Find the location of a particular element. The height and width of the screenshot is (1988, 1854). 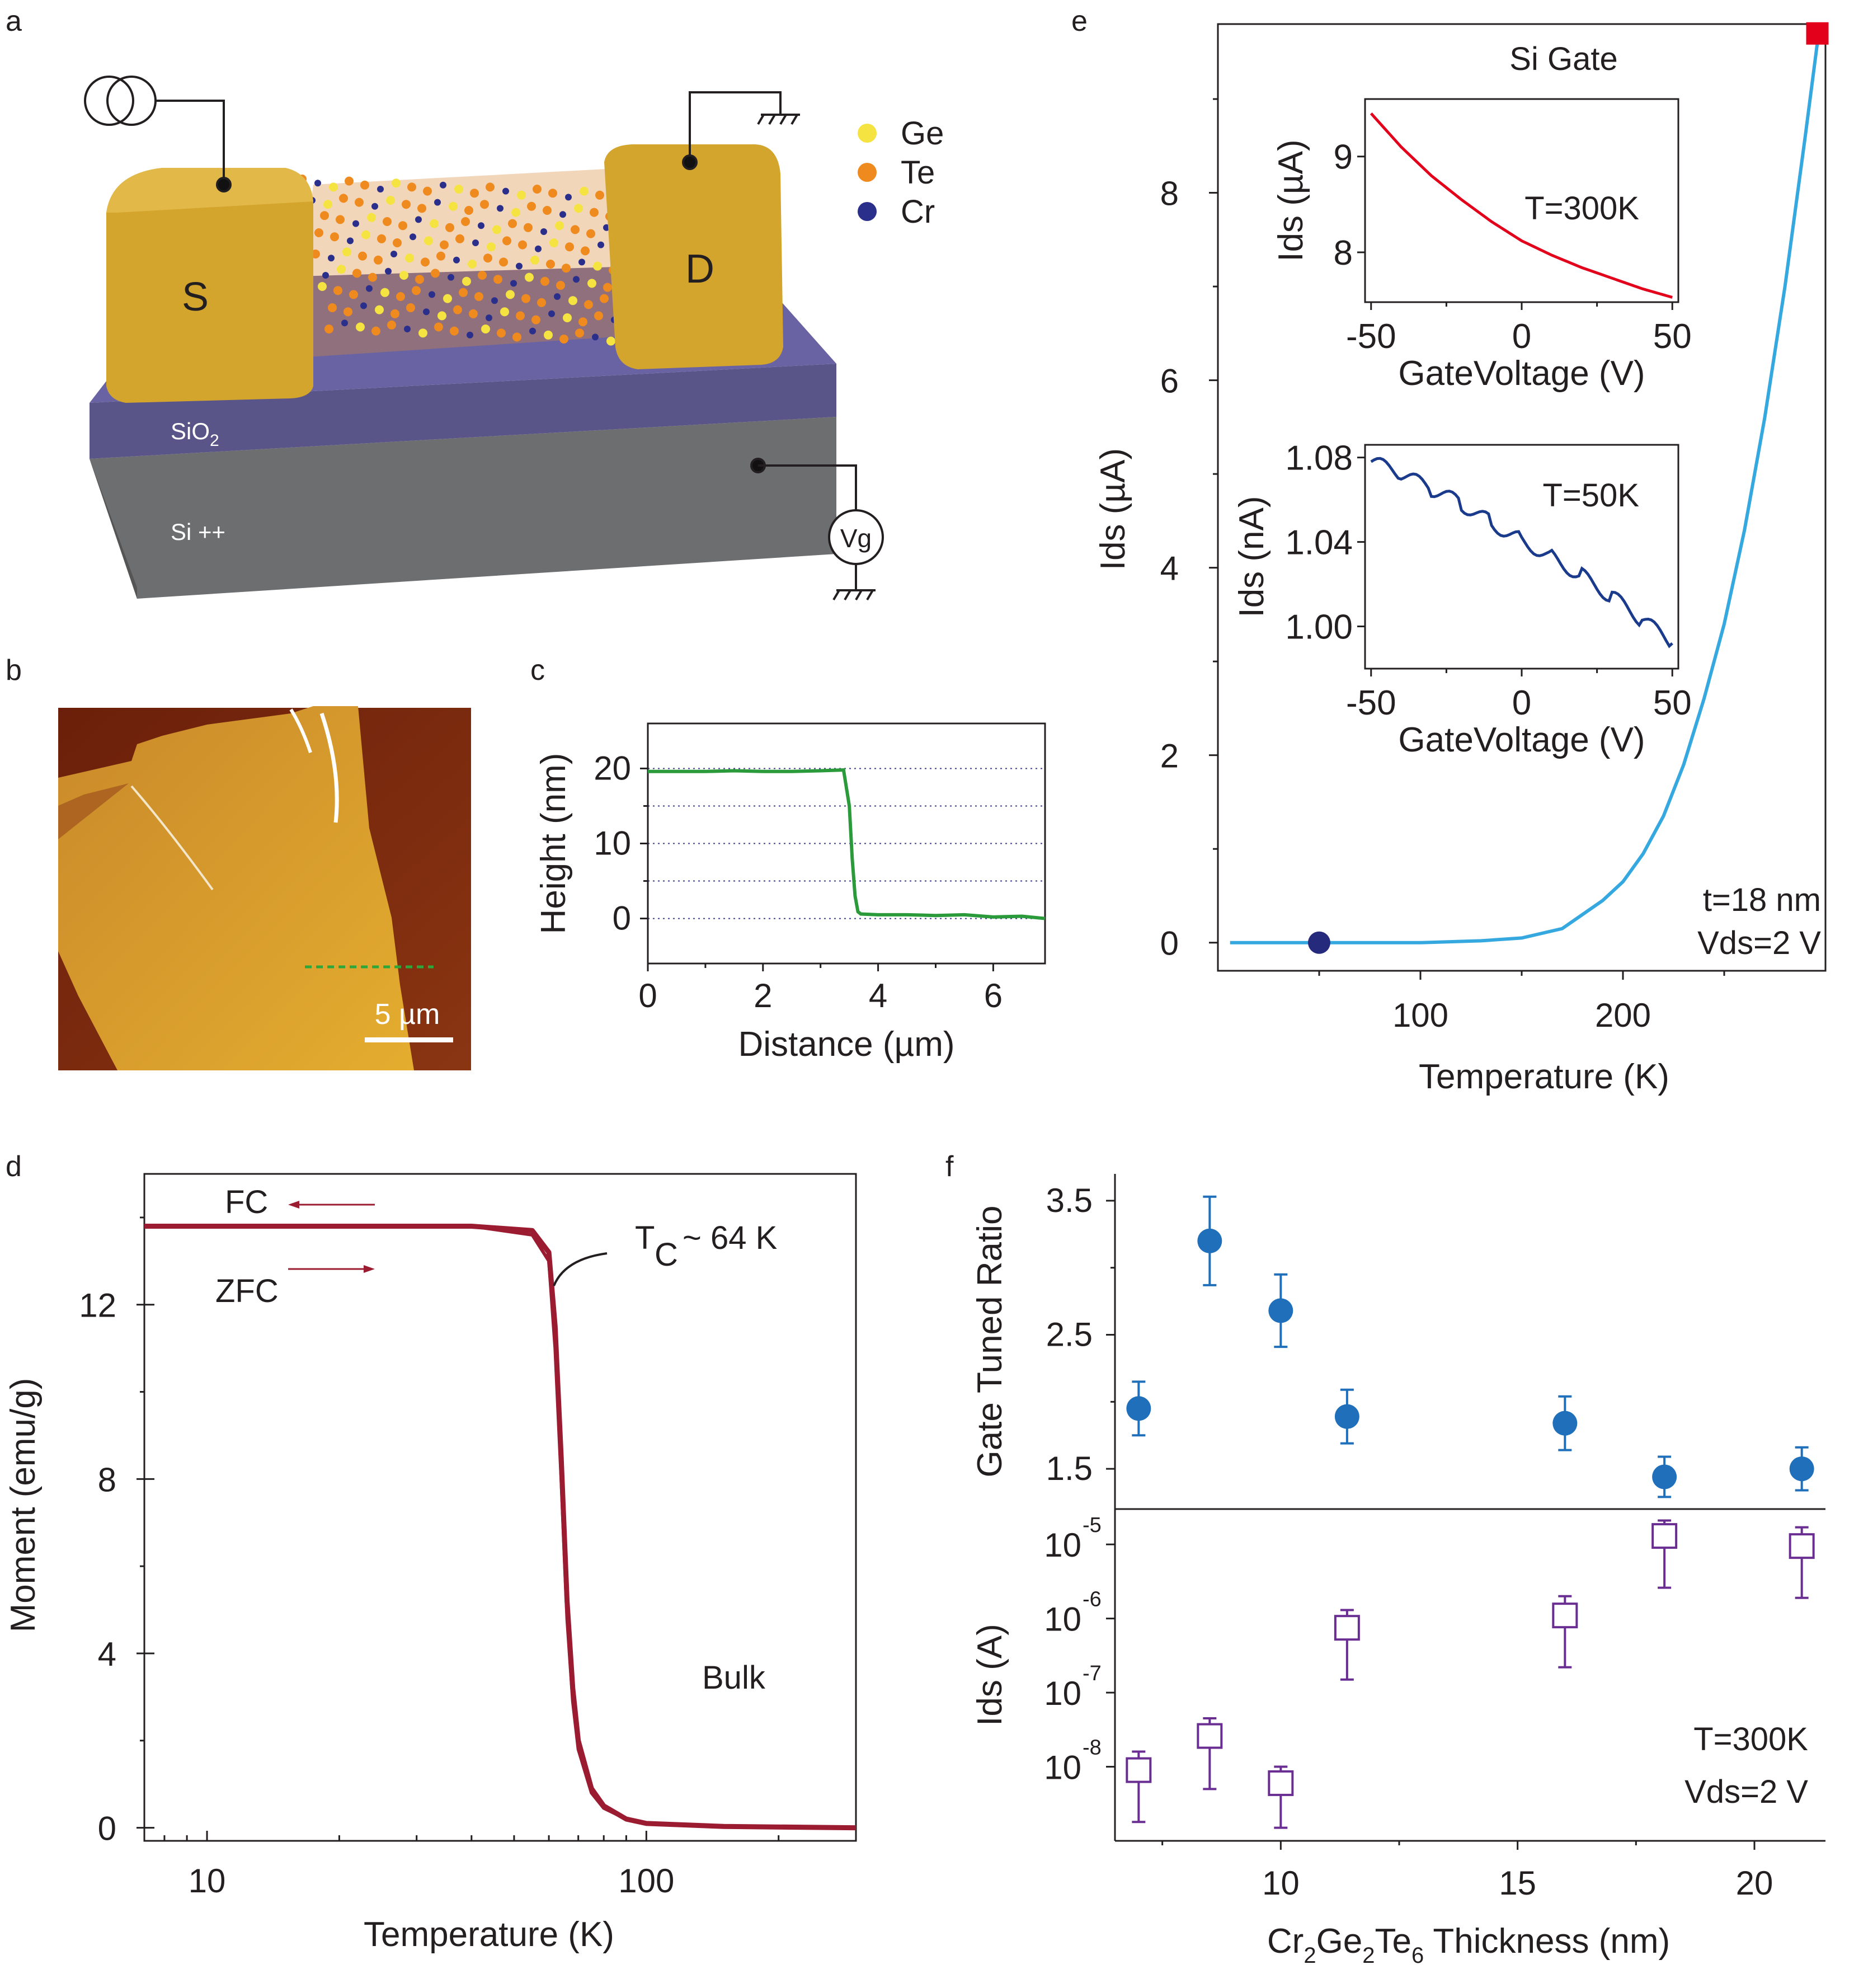

chart-inset-300k: -50 0 50 9 8 T=300K GateVoltage (V) Ids (µA) is located at coordinates (1482, 245).